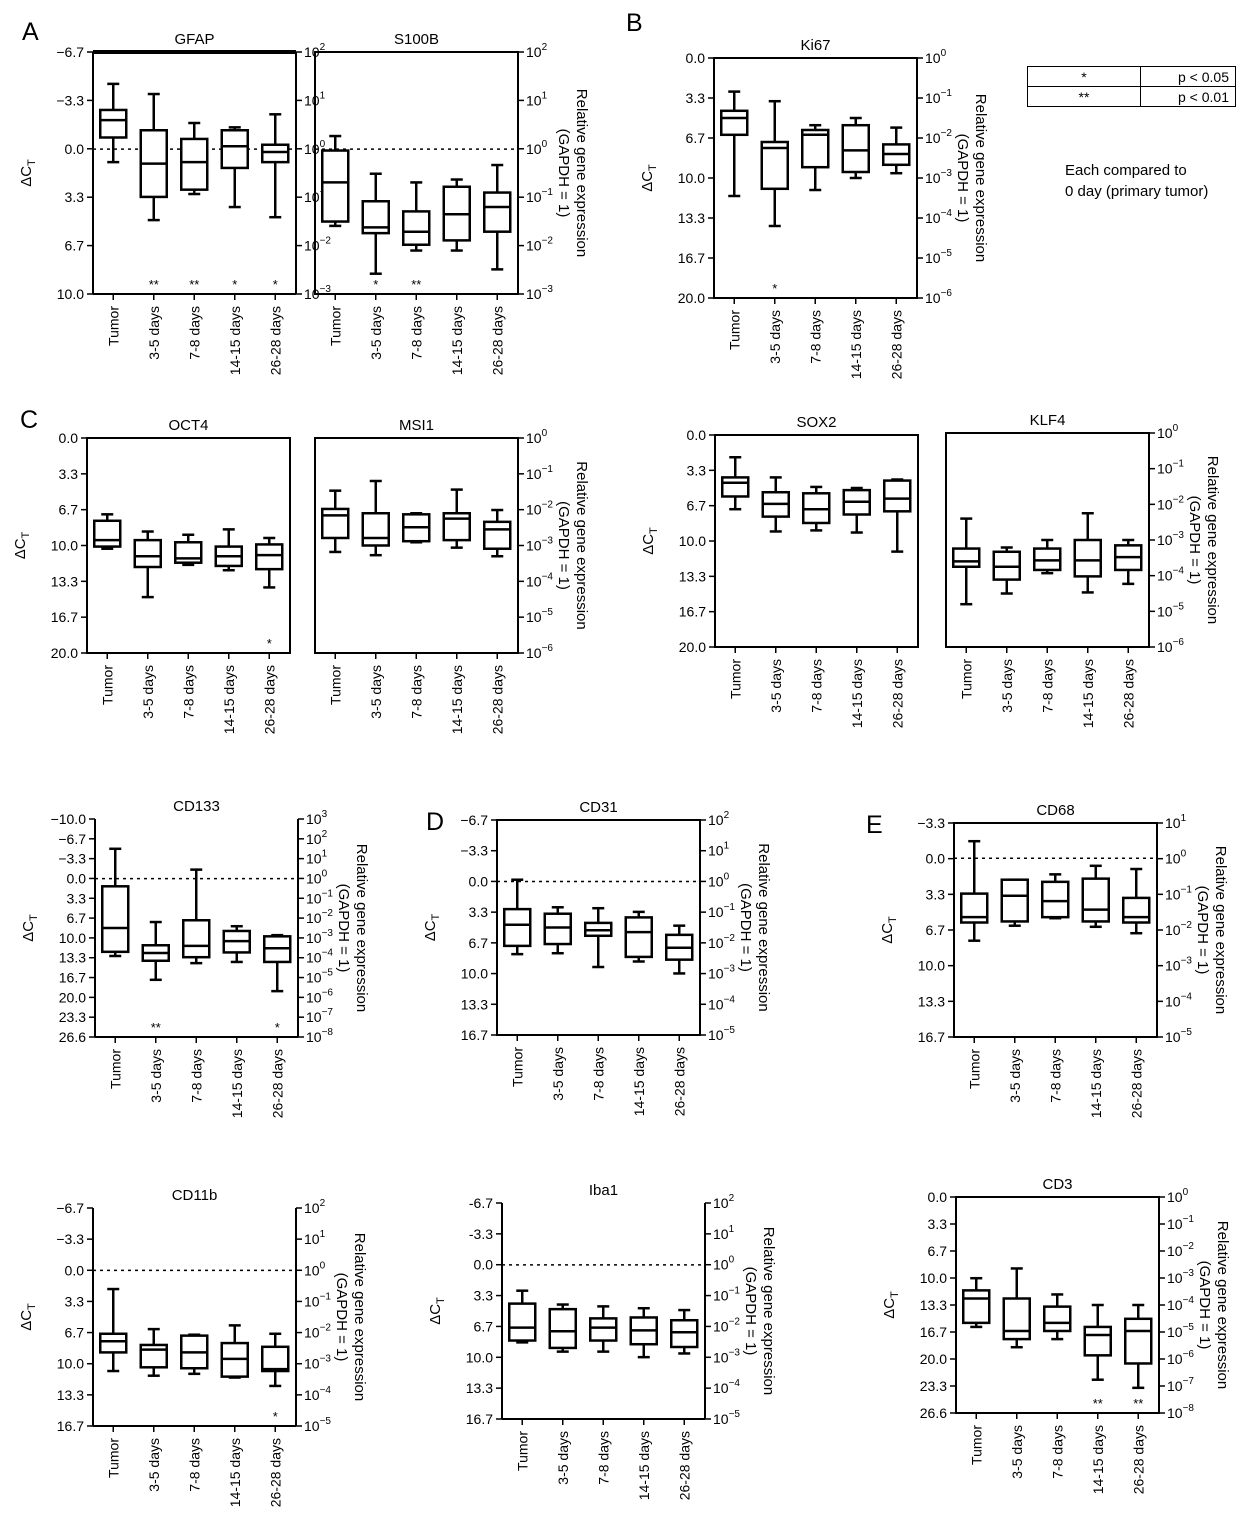  Describe the element at coordinates (188, 425) in the screenshot. I see `chart-title: OCT4` at that location.